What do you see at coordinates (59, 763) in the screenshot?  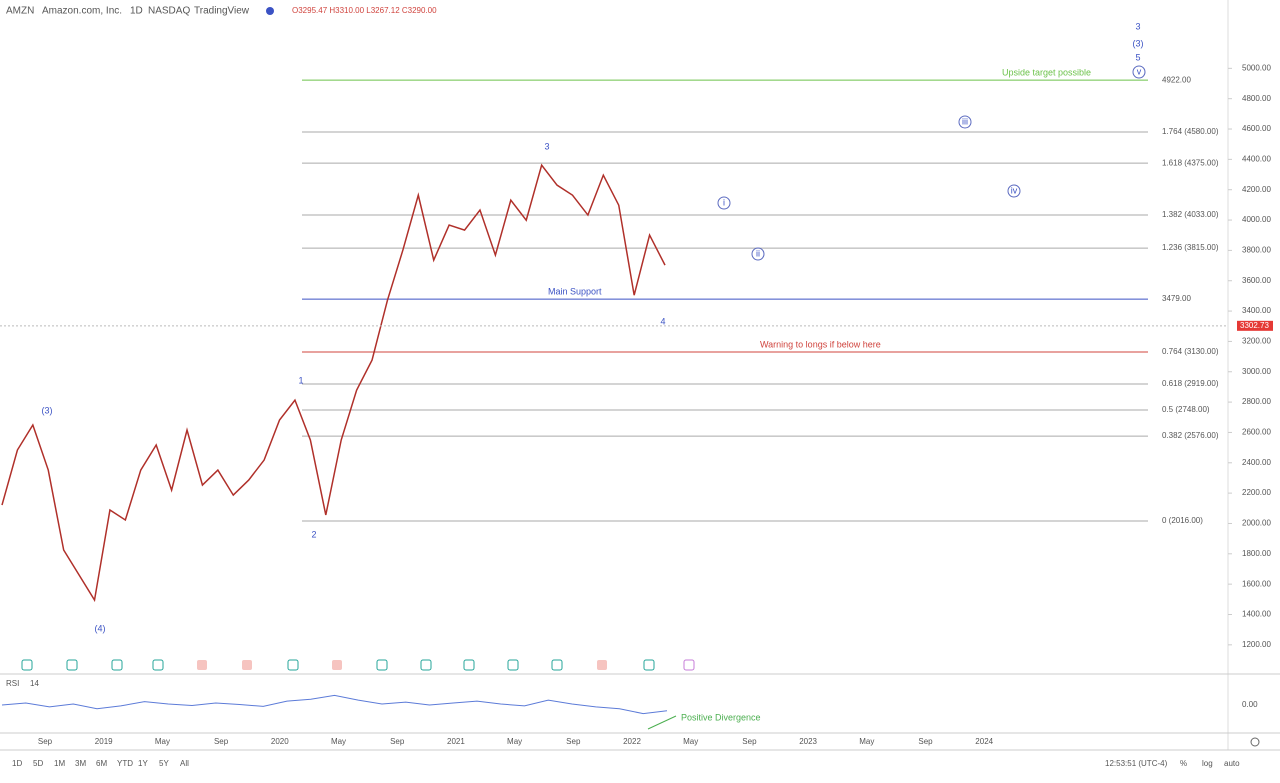 I see `range-button: 1M` at bounding box center [59, 763].